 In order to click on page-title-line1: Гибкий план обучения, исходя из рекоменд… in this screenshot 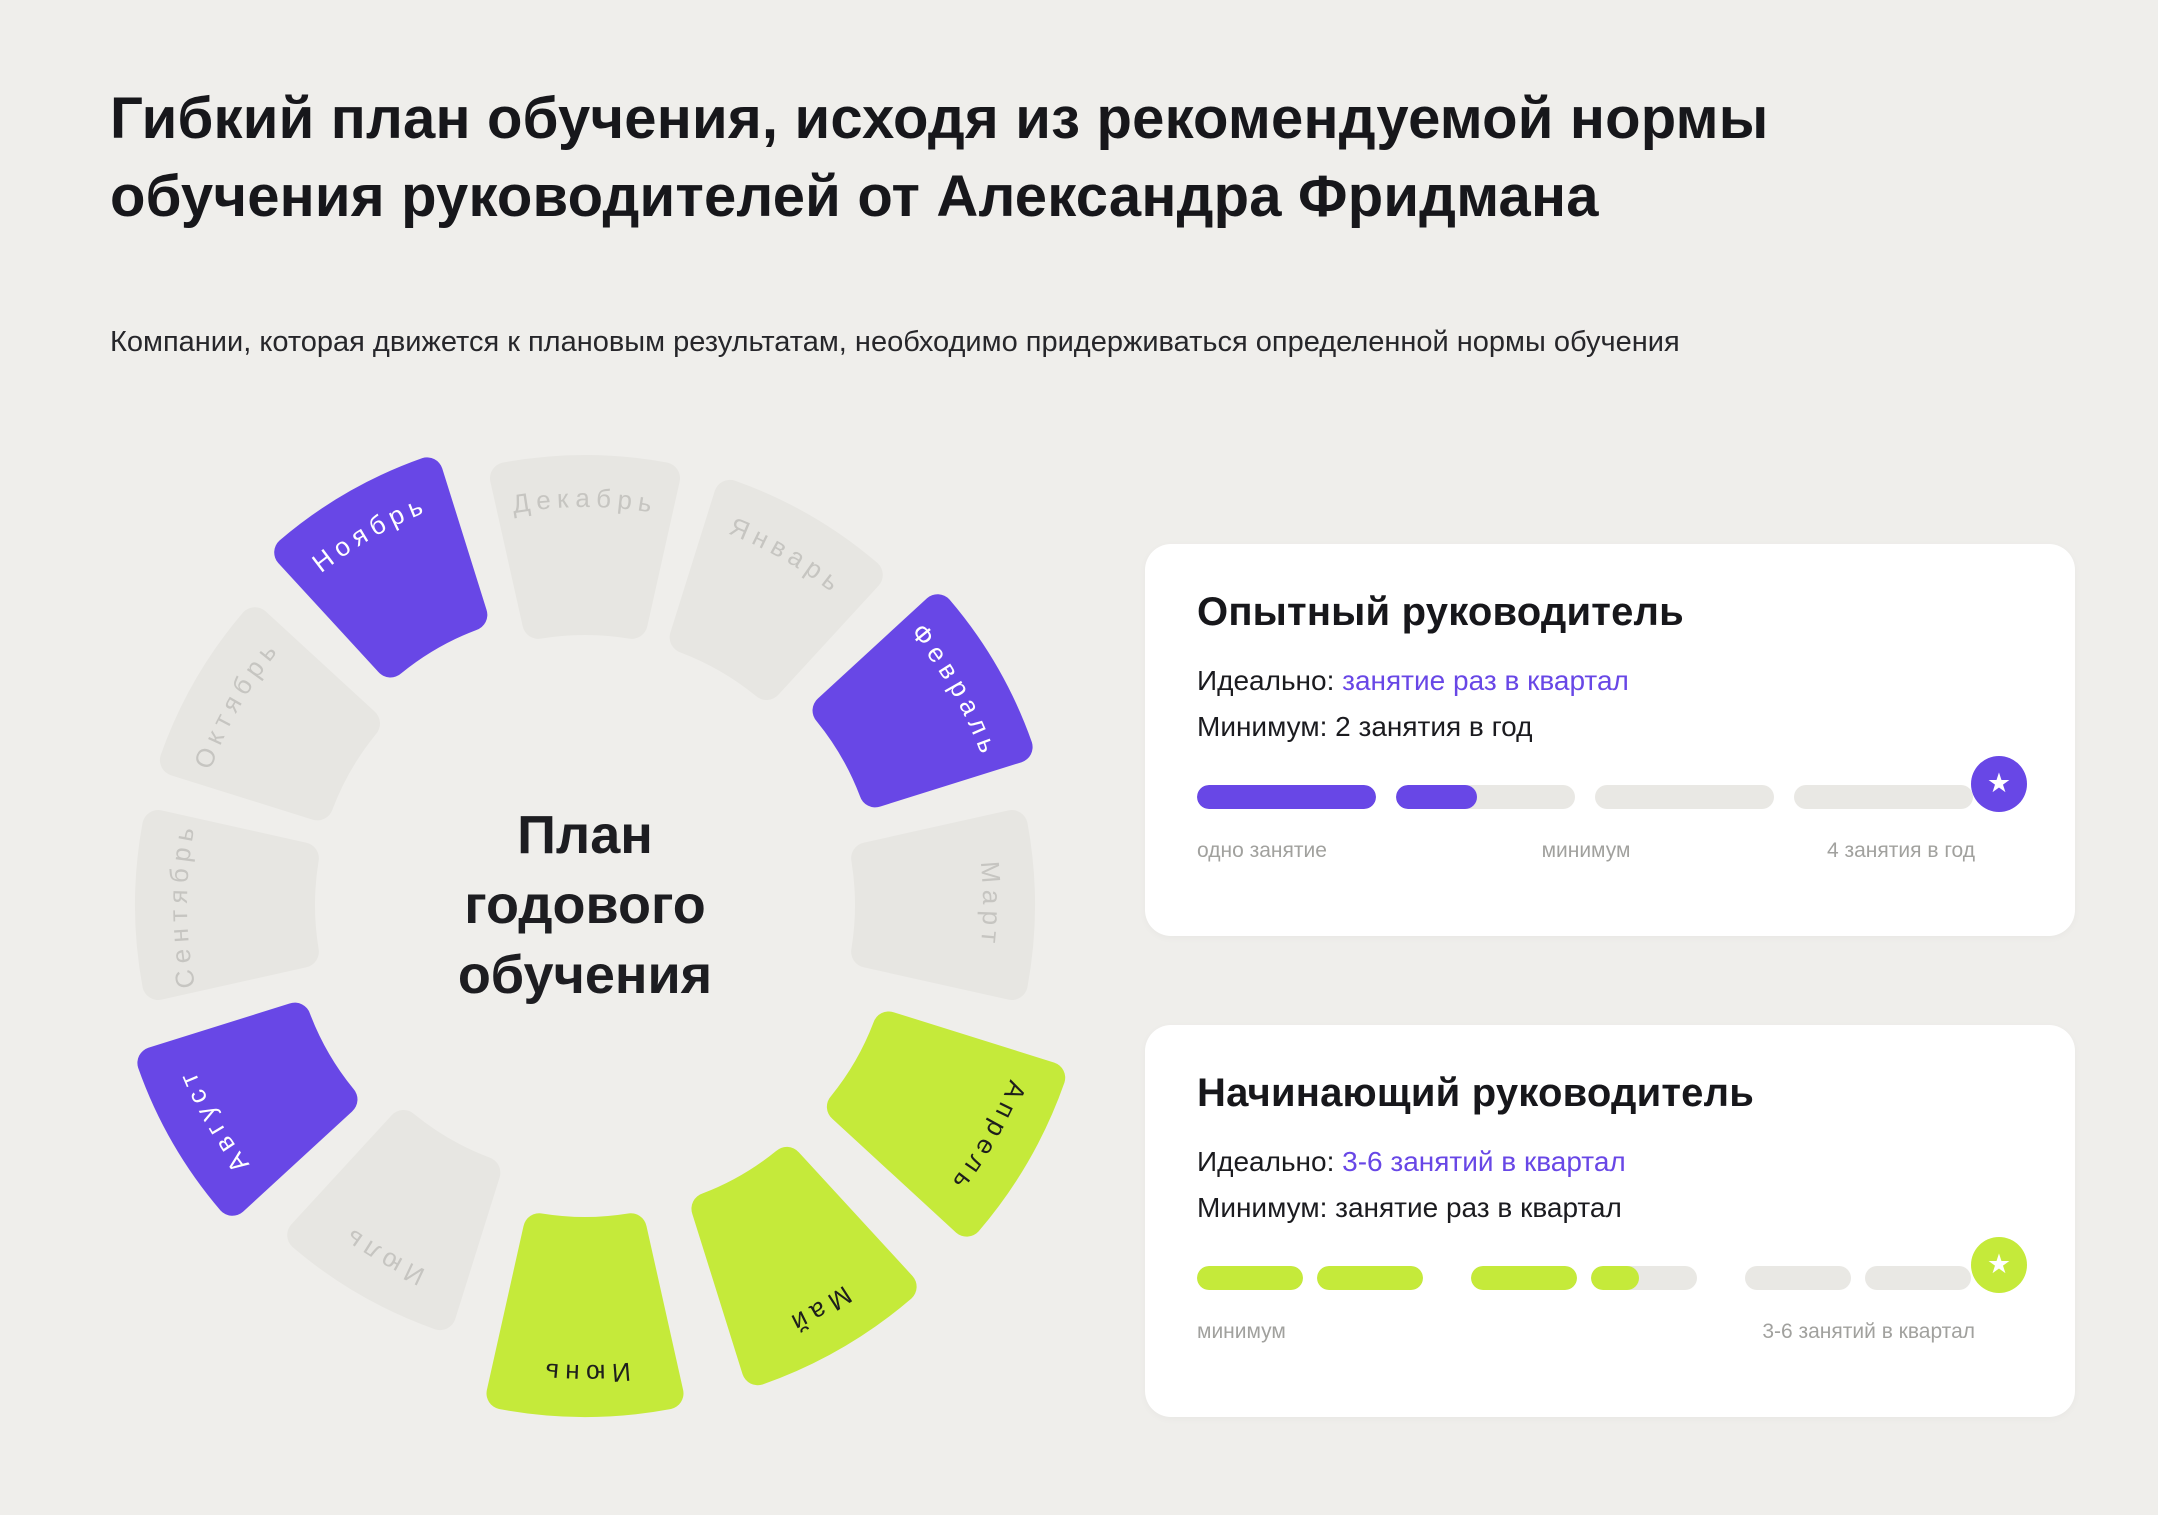, I will do `click(939, 118)`.